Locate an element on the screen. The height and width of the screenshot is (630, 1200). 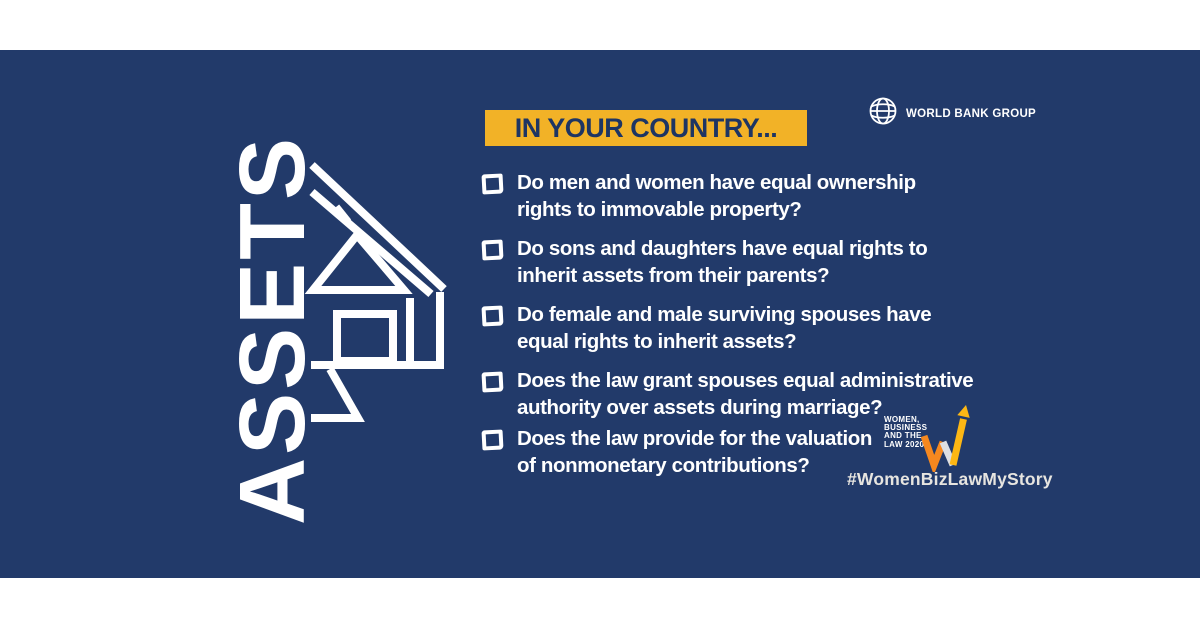
wbl-logo-line: AND THE is located at coordinates (903, 436).